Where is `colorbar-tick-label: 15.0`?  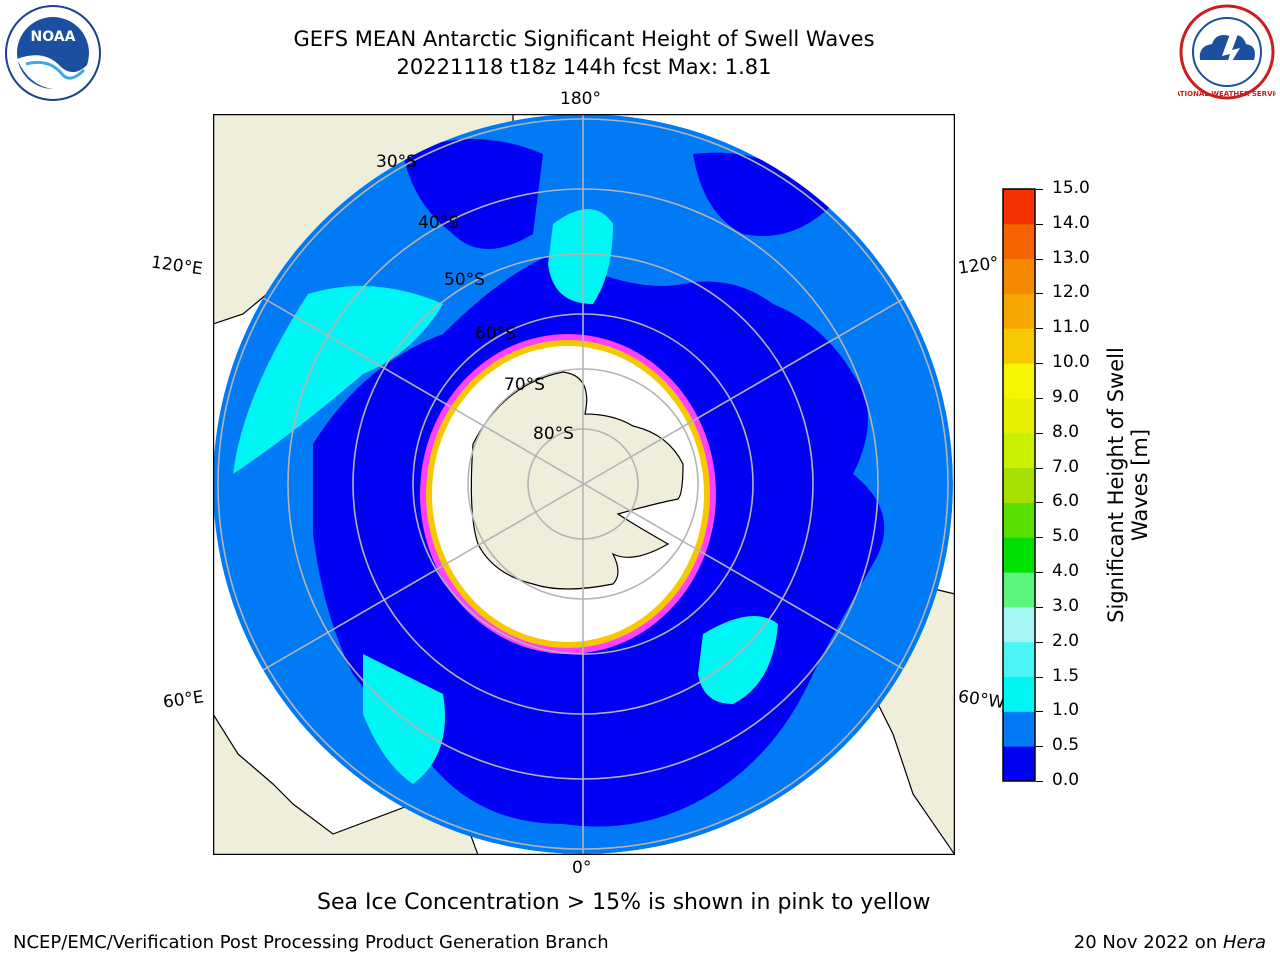 colorbar-tick-label: 15.0 is located at coordinates (1071, 188).